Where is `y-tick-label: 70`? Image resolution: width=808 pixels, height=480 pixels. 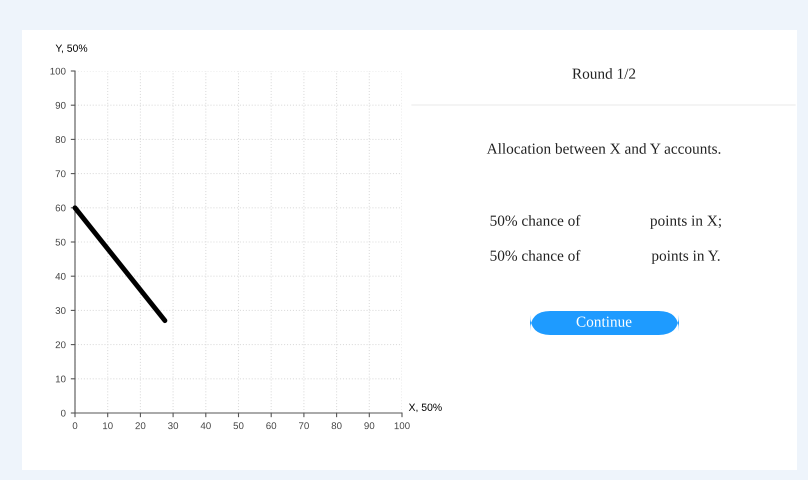 y-tick-label: 70 is located at coordinates (61, 174).